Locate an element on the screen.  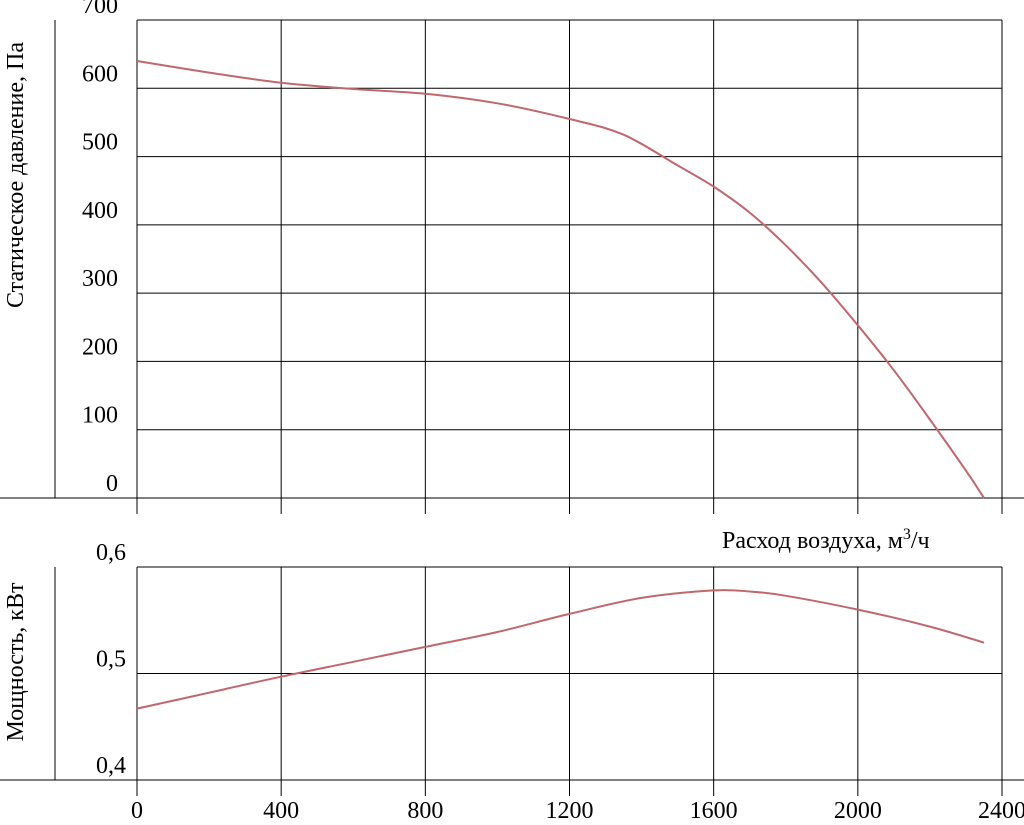
pressure-y-tick-label: 600 is located at coordinates (100, 74).